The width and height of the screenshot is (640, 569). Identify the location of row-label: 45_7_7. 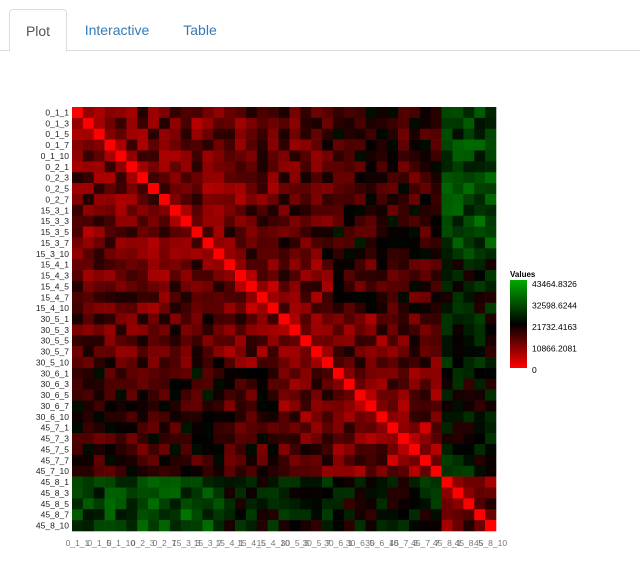
(55, 460).